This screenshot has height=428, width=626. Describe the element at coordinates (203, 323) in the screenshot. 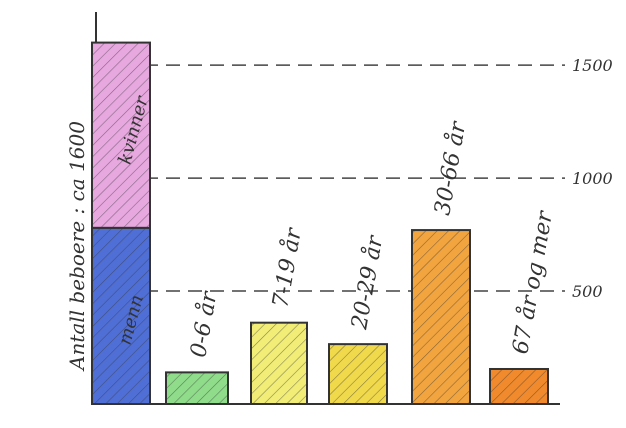

I see `category-label-0: 0-6 år` at that location.